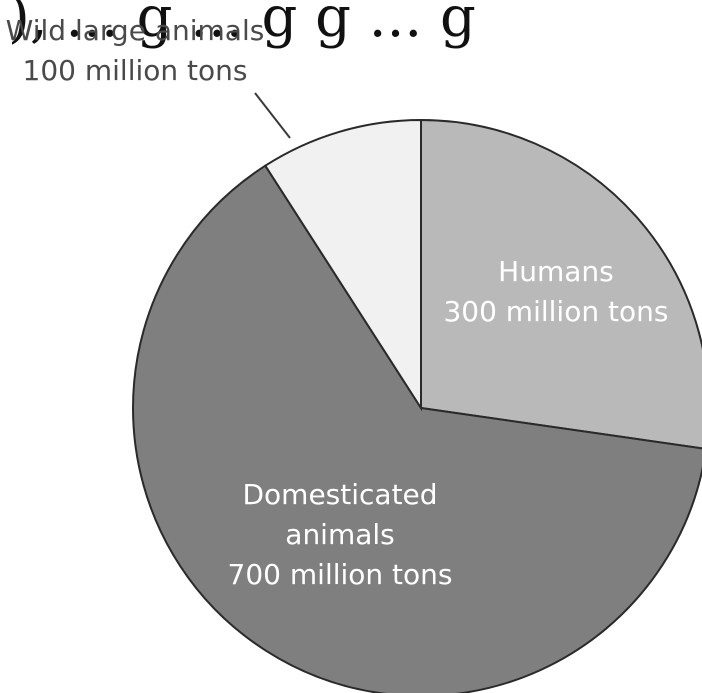 This screenshot has height=693, width=702. Describe the element at coordinates (135, 70) in the screenshot. I see `label-wild-large-animals-line-2: 100 million tons` at that location.